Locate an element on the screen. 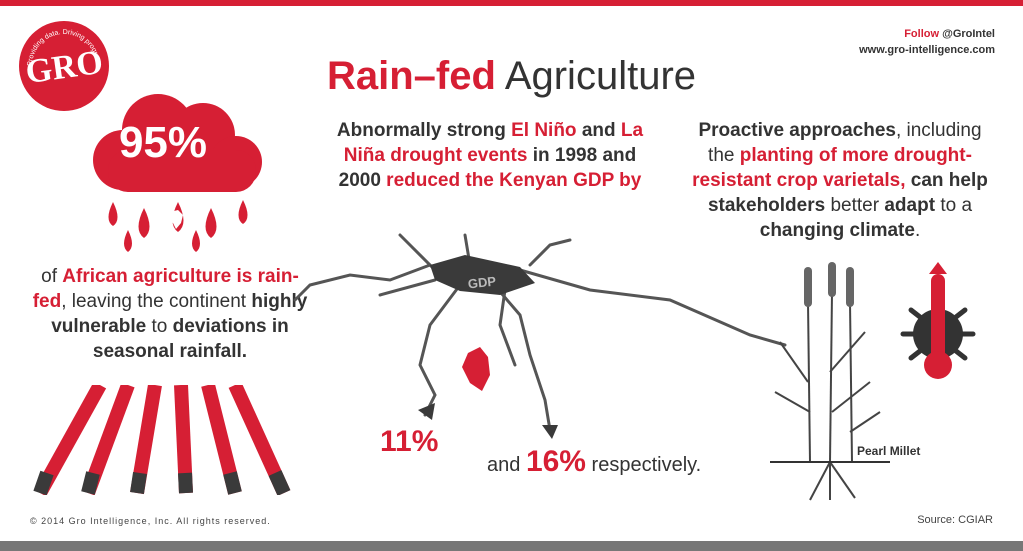  pearl-millet-plant-icon is located at coordinates (830, 381).